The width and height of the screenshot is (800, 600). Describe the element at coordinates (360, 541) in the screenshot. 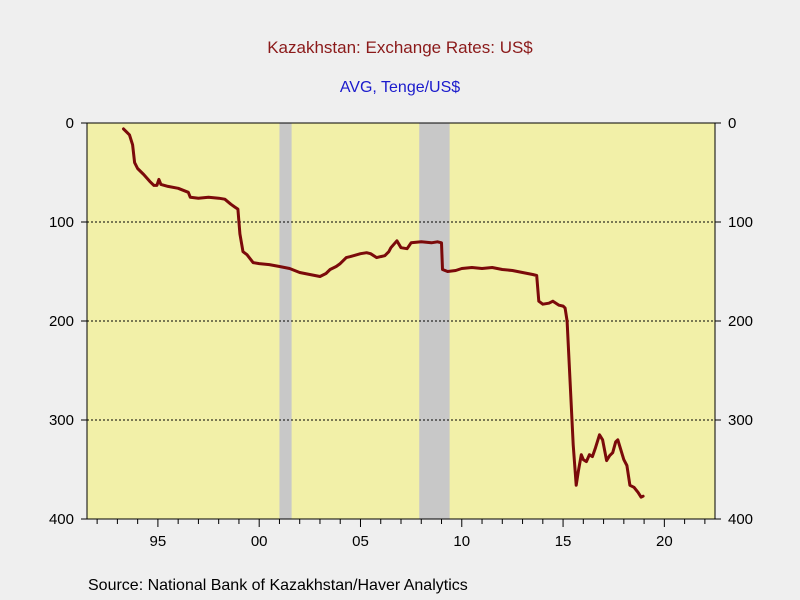

I see `x-tick-label: 05` at that location.